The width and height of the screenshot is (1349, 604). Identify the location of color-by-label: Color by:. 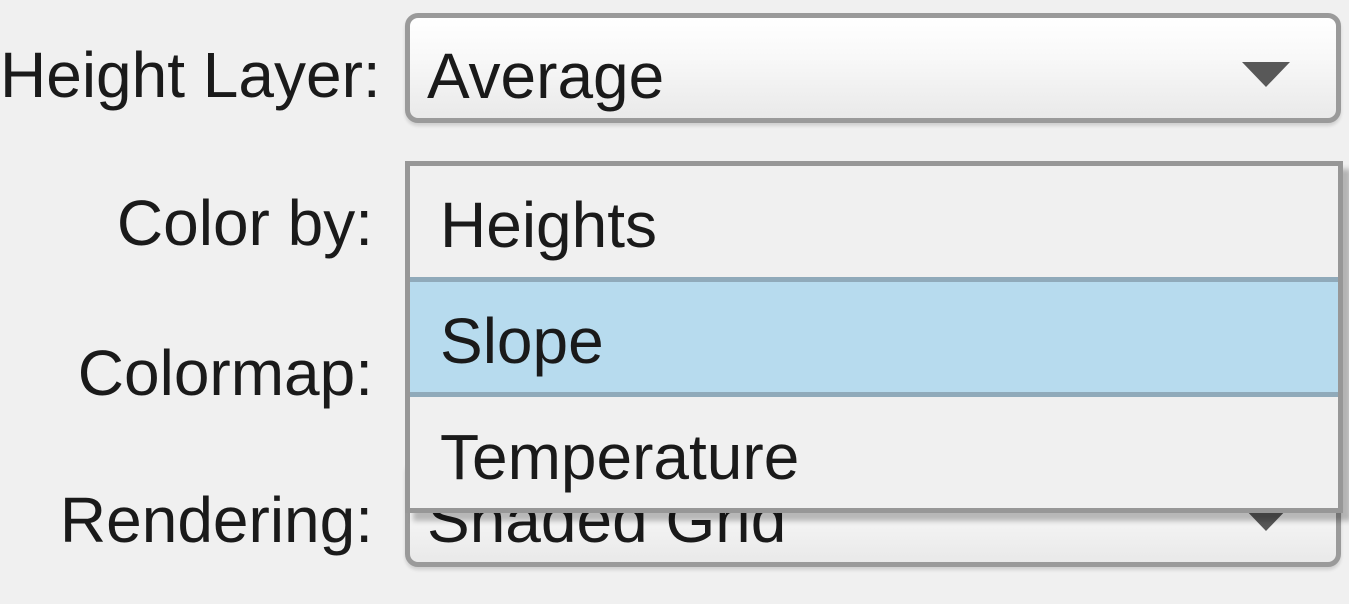
(244, 223).